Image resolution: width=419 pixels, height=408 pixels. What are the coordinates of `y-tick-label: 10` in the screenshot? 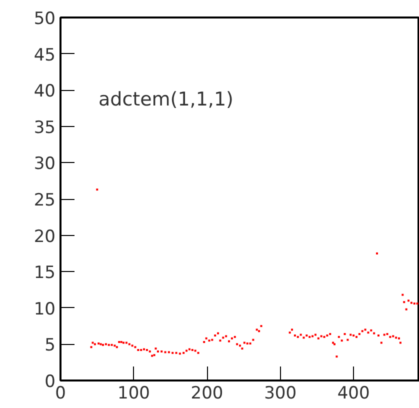 It's located at (45, 309).